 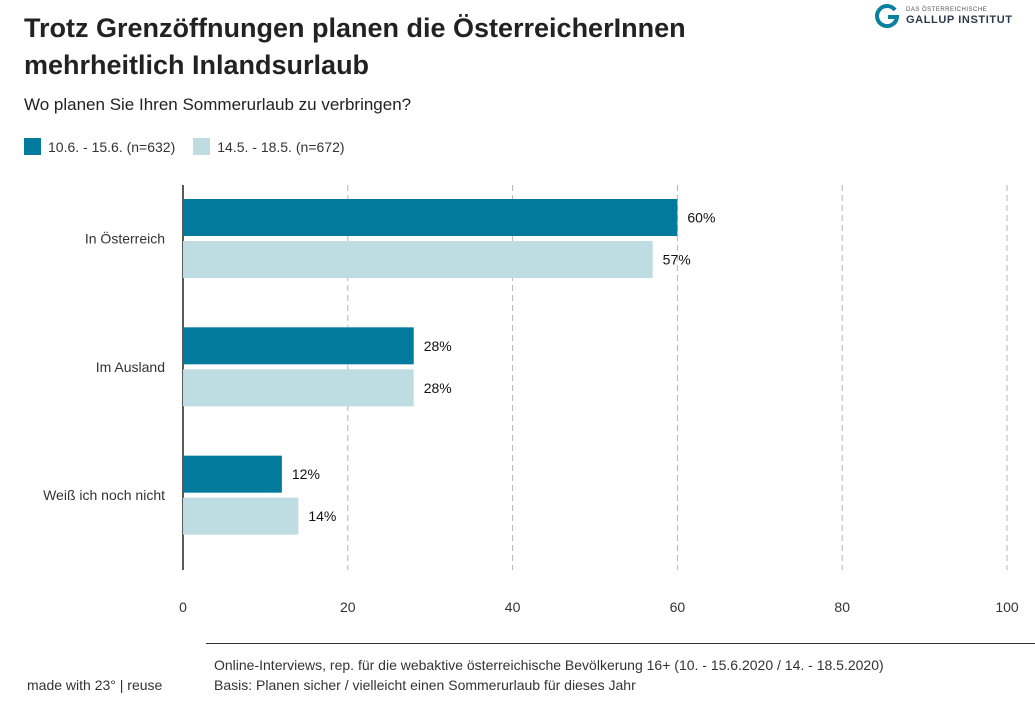 What do you see at coordinates (104, 495) in the screenshot?
I see `category-label-2: Weiß ich noch nicht` at bounding box center [104, 495].